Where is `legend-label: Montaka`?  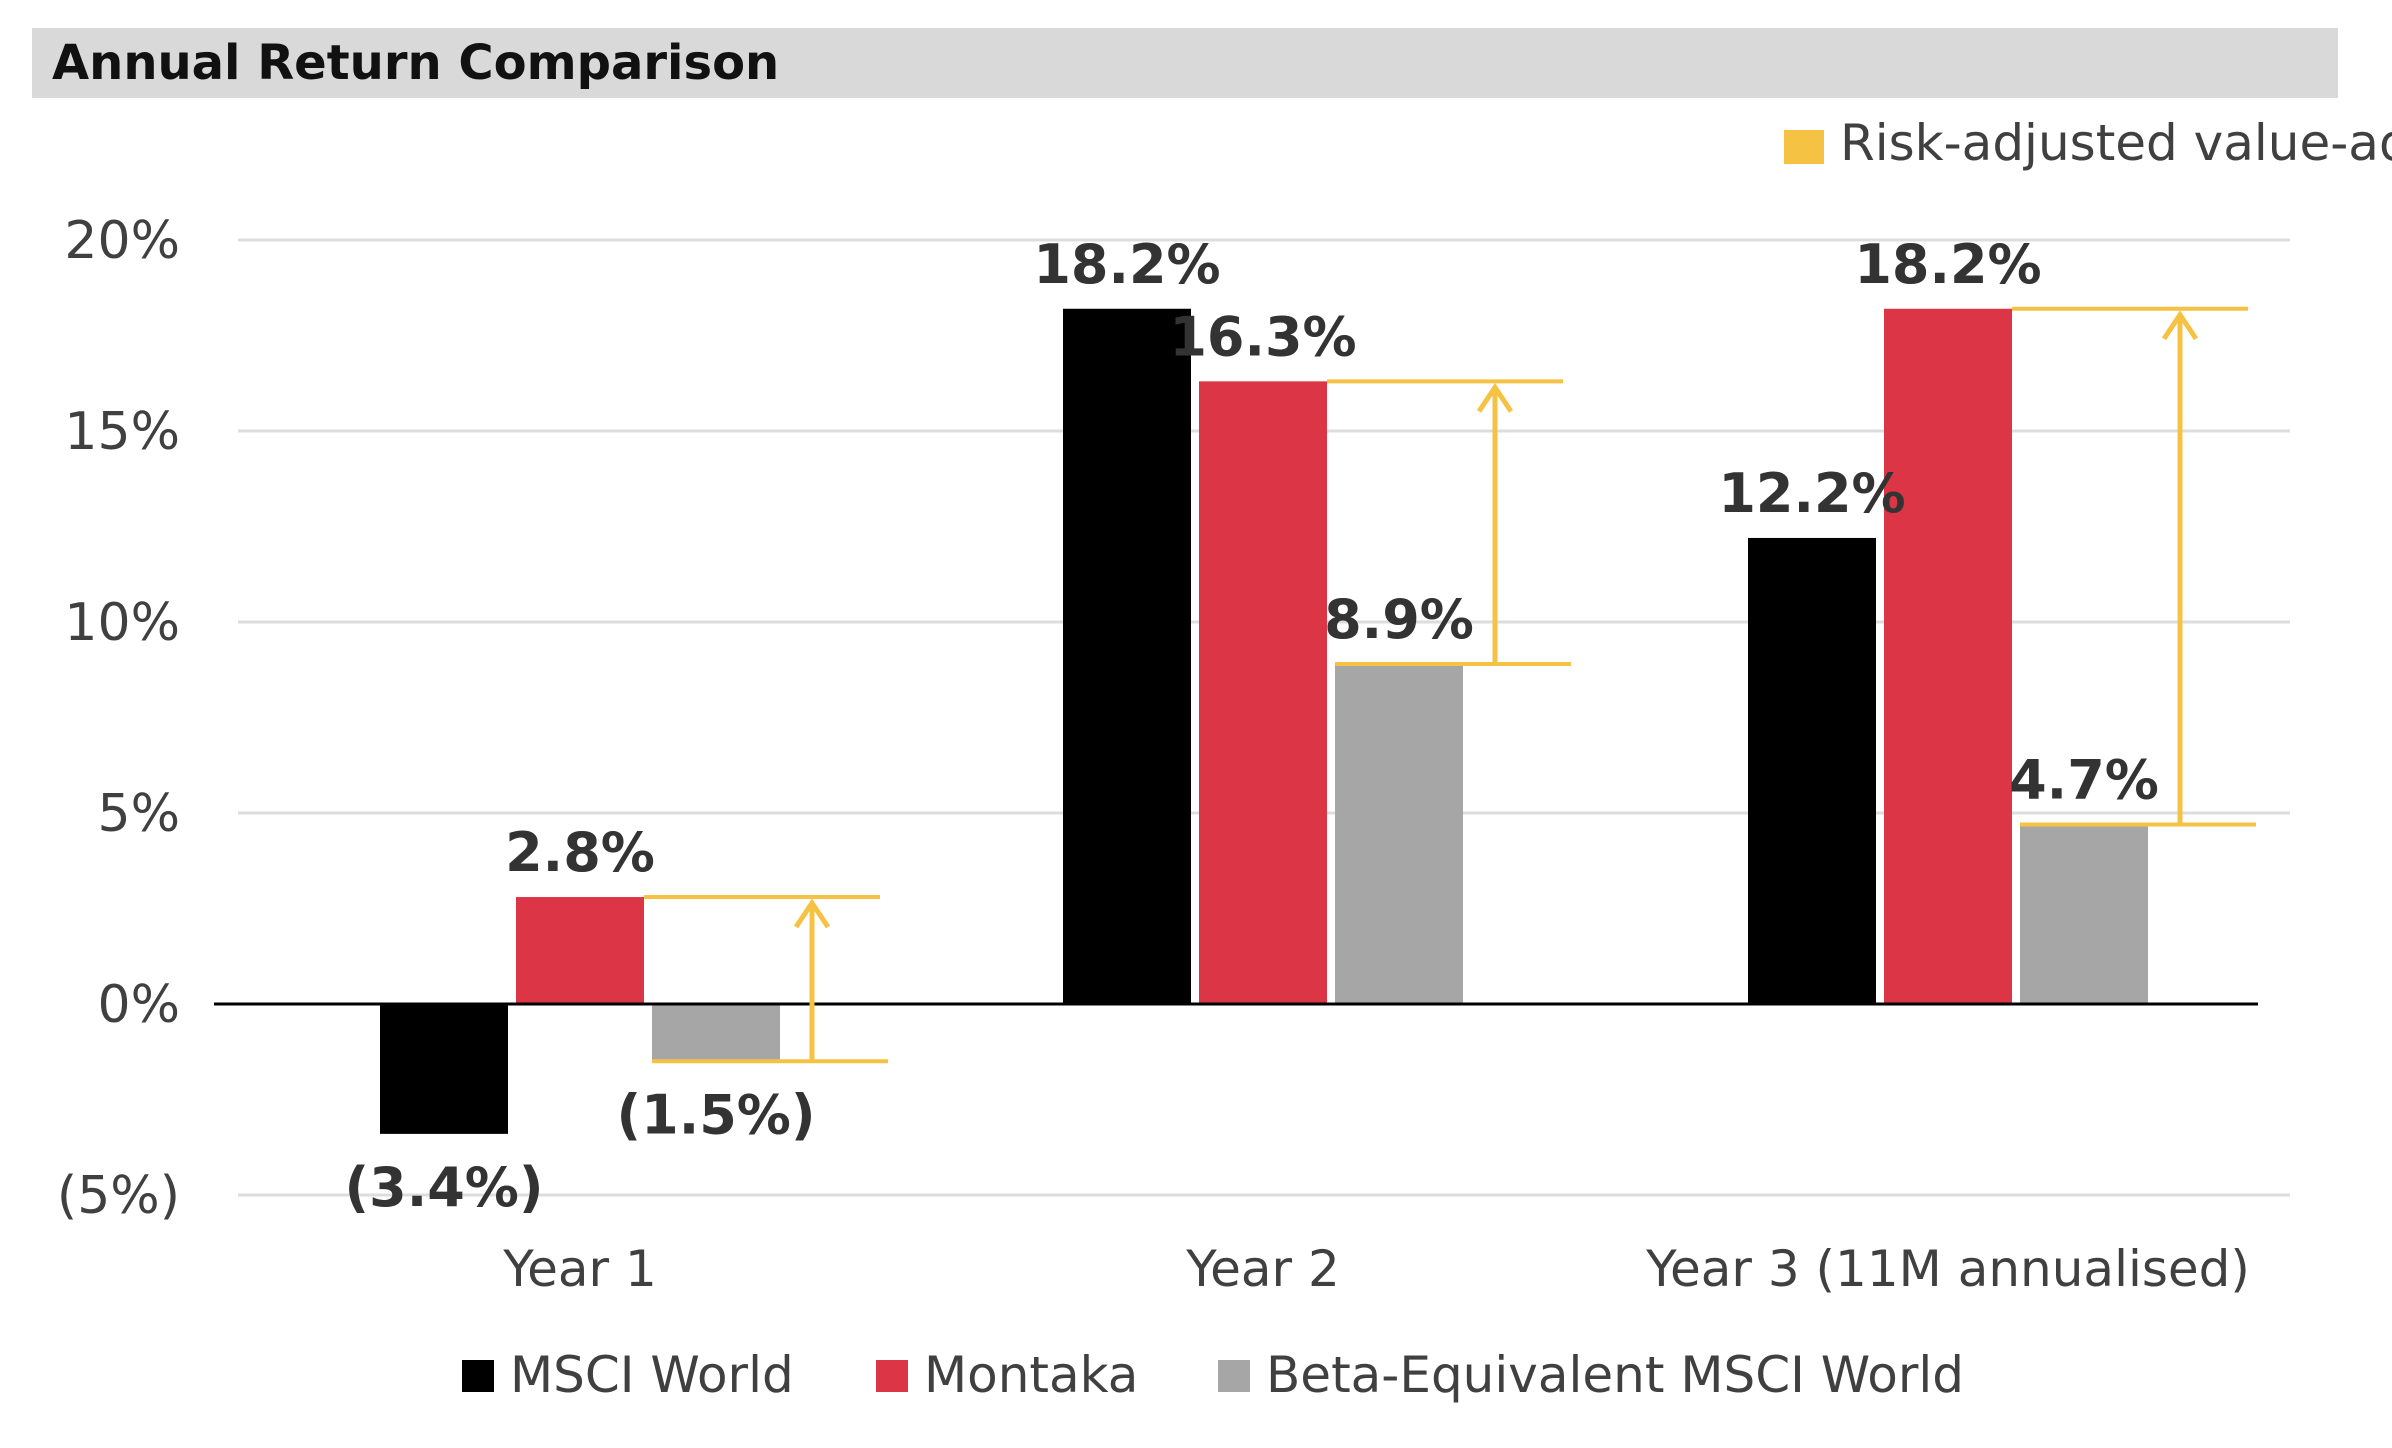
legend-label: Montaka is located at coordinates (1031, 1375).